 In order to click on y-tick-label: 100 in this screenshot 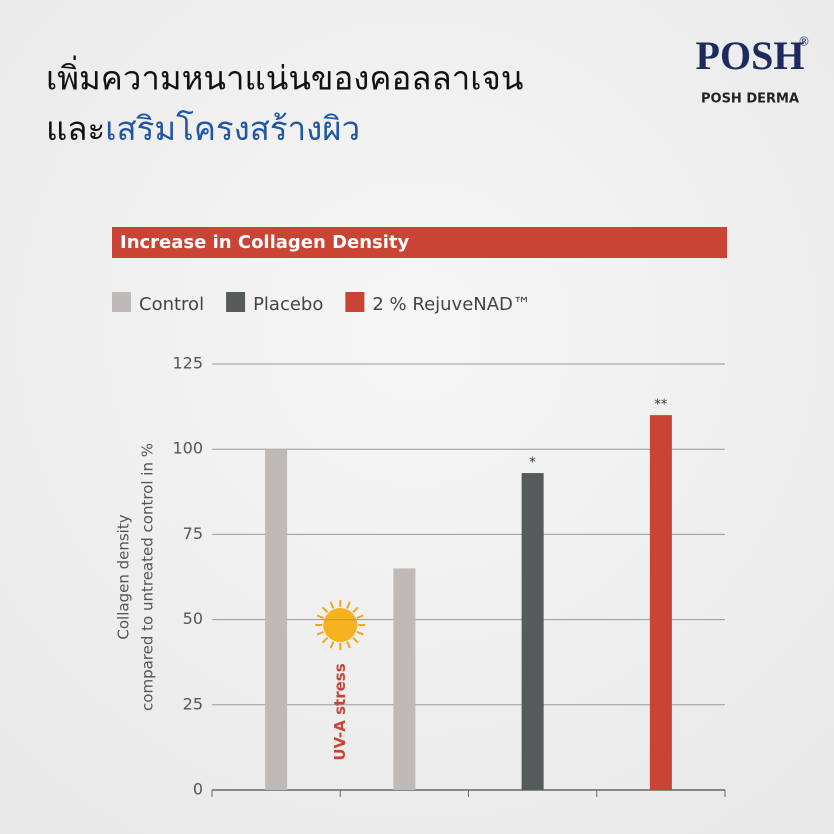, I will do `click(187, 448)`.